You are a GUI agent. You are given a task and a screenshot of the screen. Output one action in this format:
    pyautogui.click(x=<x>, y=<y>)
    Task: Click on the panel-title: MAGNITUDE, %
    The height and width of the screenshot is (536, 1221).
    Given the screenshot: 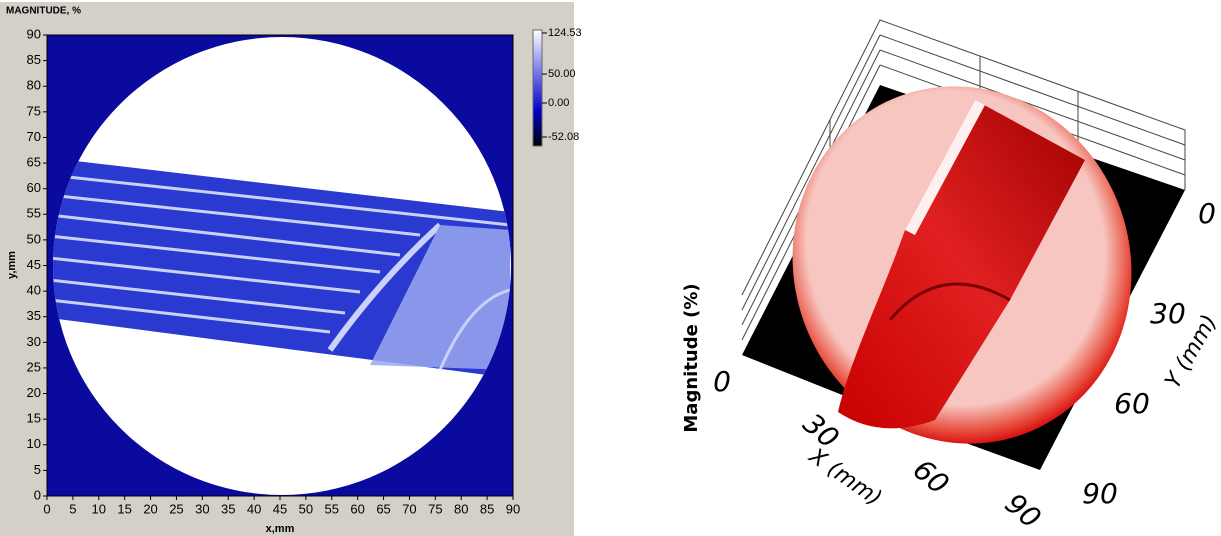 What is the action you would take?
    pyautogui.click(x=43, y=11)
    